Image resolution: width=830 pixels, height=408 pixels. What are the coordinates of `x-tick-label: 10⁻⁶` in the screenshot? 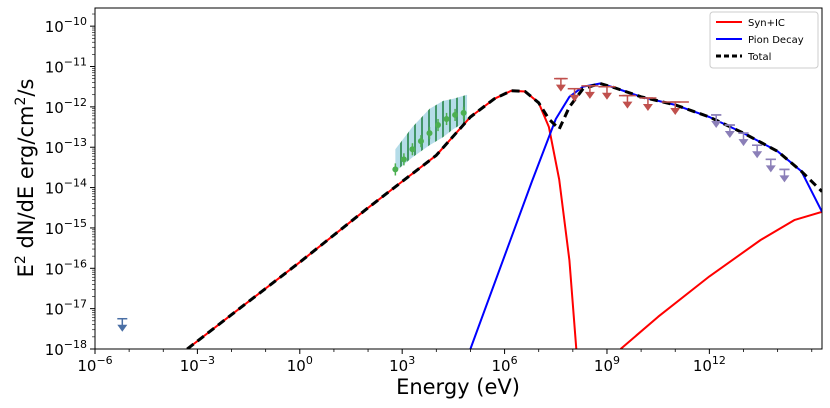 It's located at (94, 364).